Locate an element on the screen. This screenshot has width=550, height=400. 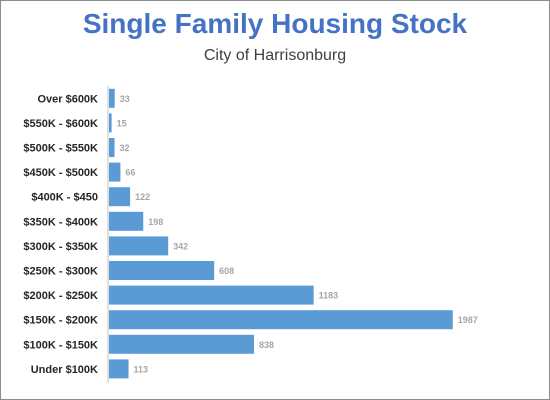
data-label: 122 is located at coordinates (142, 197).